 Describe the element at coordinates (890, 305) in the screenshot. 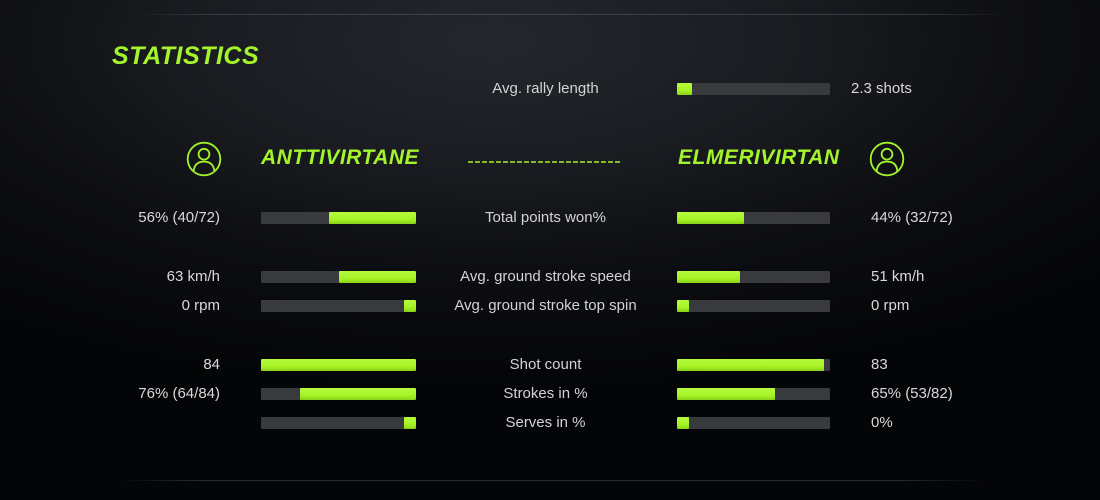

I see `right-player-value: 0 rpm` at that location.